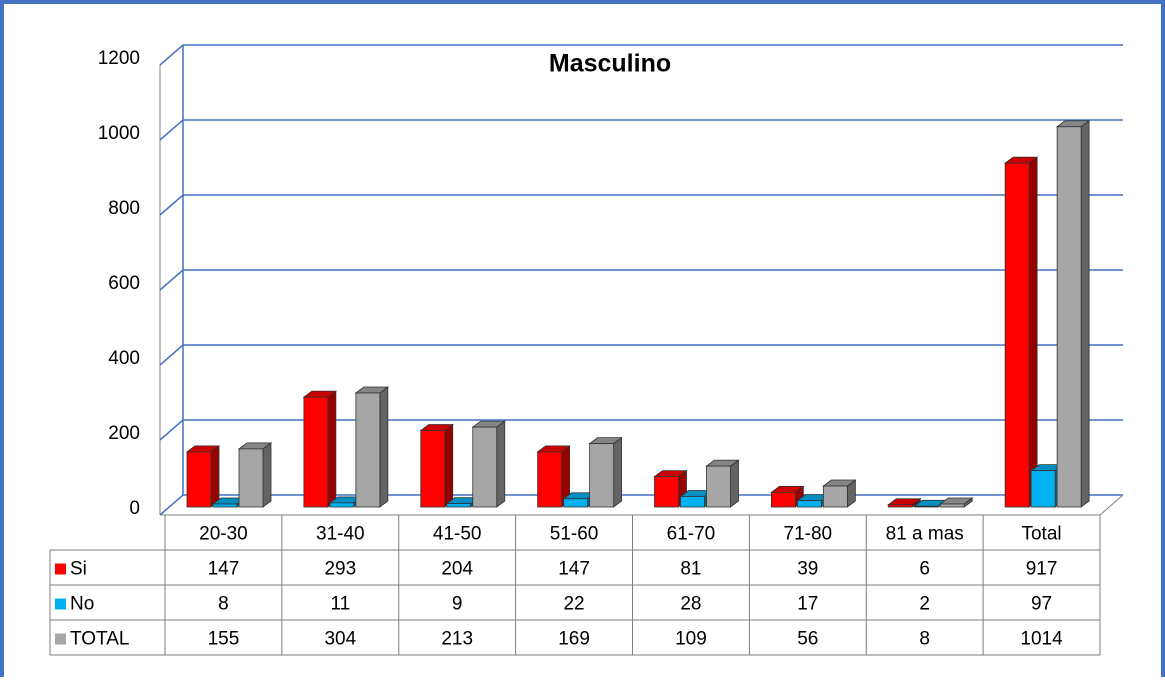 Image resolution: width=1165 pixels, height=682 pixels. I want to click on table-cell: 28, so click(690, 604).